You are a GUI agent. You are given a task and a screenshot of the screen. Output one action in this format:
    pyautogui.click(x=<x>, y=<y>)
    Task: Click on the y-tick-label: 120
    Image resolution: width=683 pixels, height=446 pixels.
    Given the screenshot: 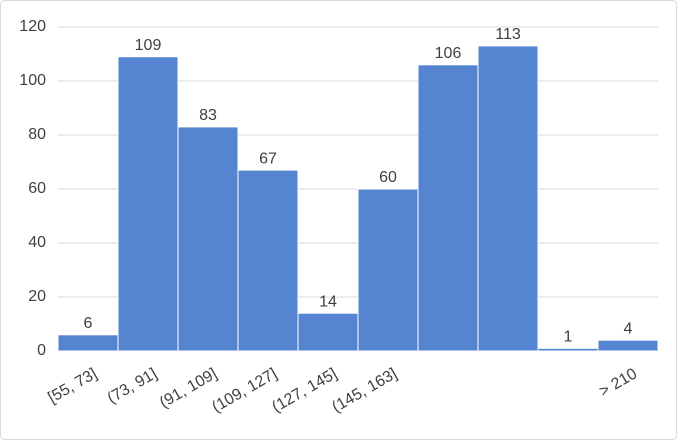 What is the action you would take?
    pyautogui.click(x=32, y=26)
    